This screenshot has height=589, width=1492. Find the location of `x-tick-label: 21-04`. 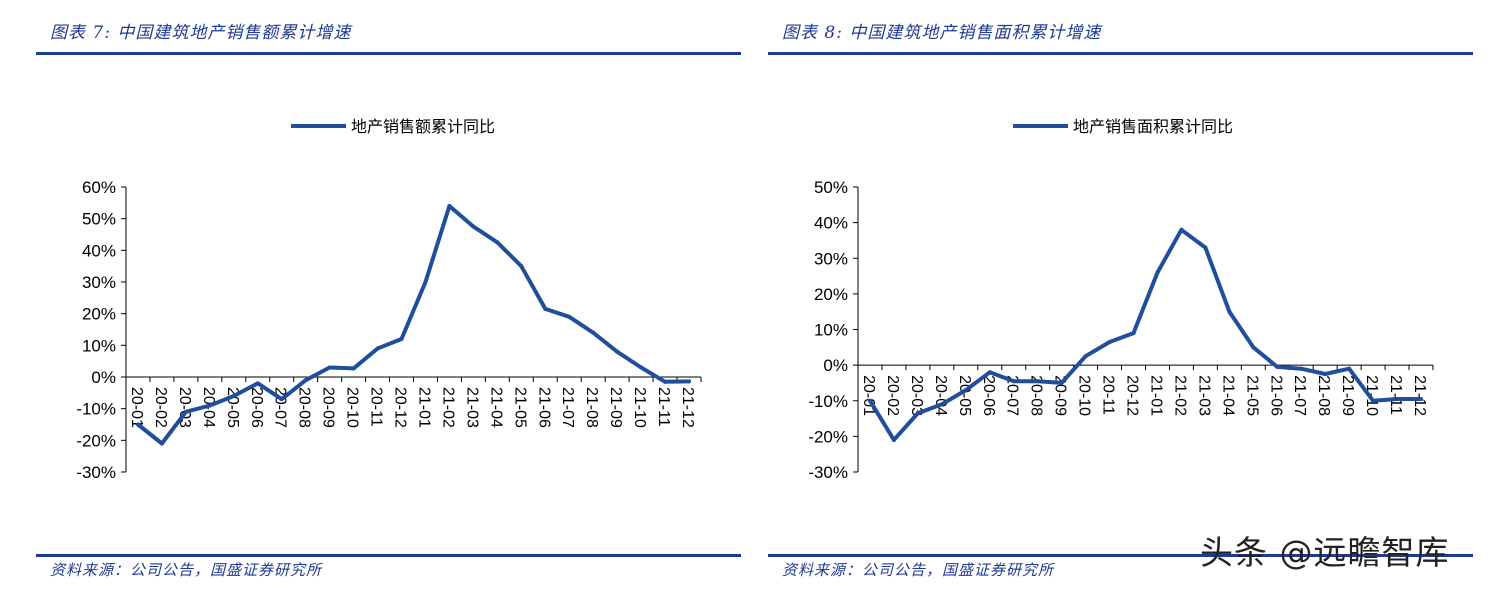

x-tick-label: 21-04 is located at coordinates (1227, 395).